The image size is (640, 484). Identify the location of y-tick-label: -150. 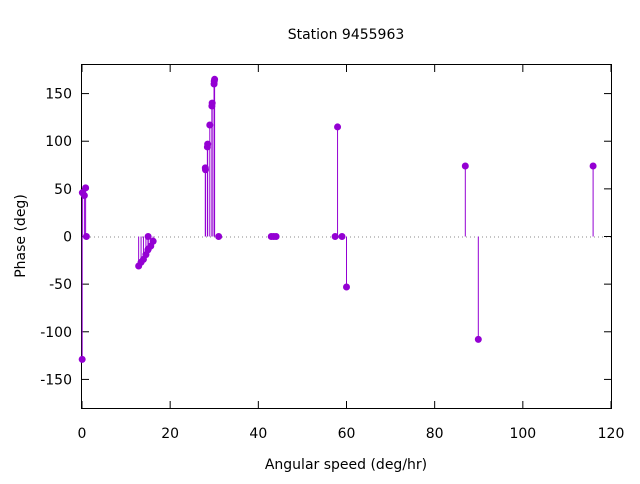
(56, 380).